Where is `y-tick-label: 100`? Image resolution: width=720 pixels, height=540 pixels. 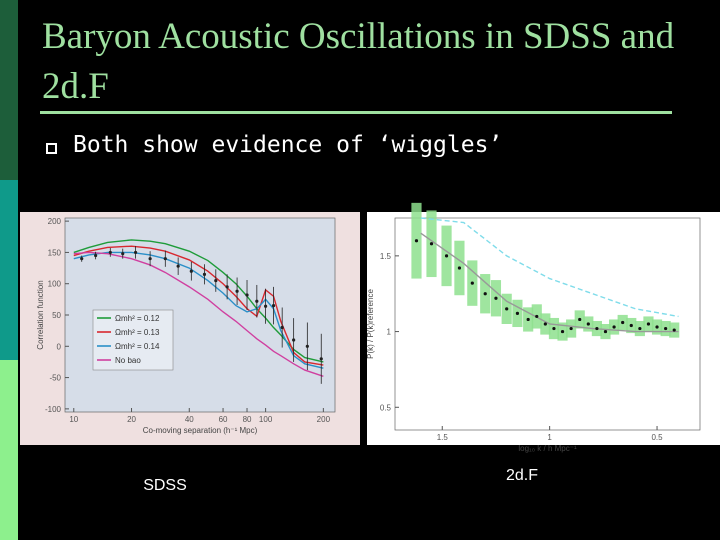
y-tick-label: 100 is located at coordinates (55, 284).